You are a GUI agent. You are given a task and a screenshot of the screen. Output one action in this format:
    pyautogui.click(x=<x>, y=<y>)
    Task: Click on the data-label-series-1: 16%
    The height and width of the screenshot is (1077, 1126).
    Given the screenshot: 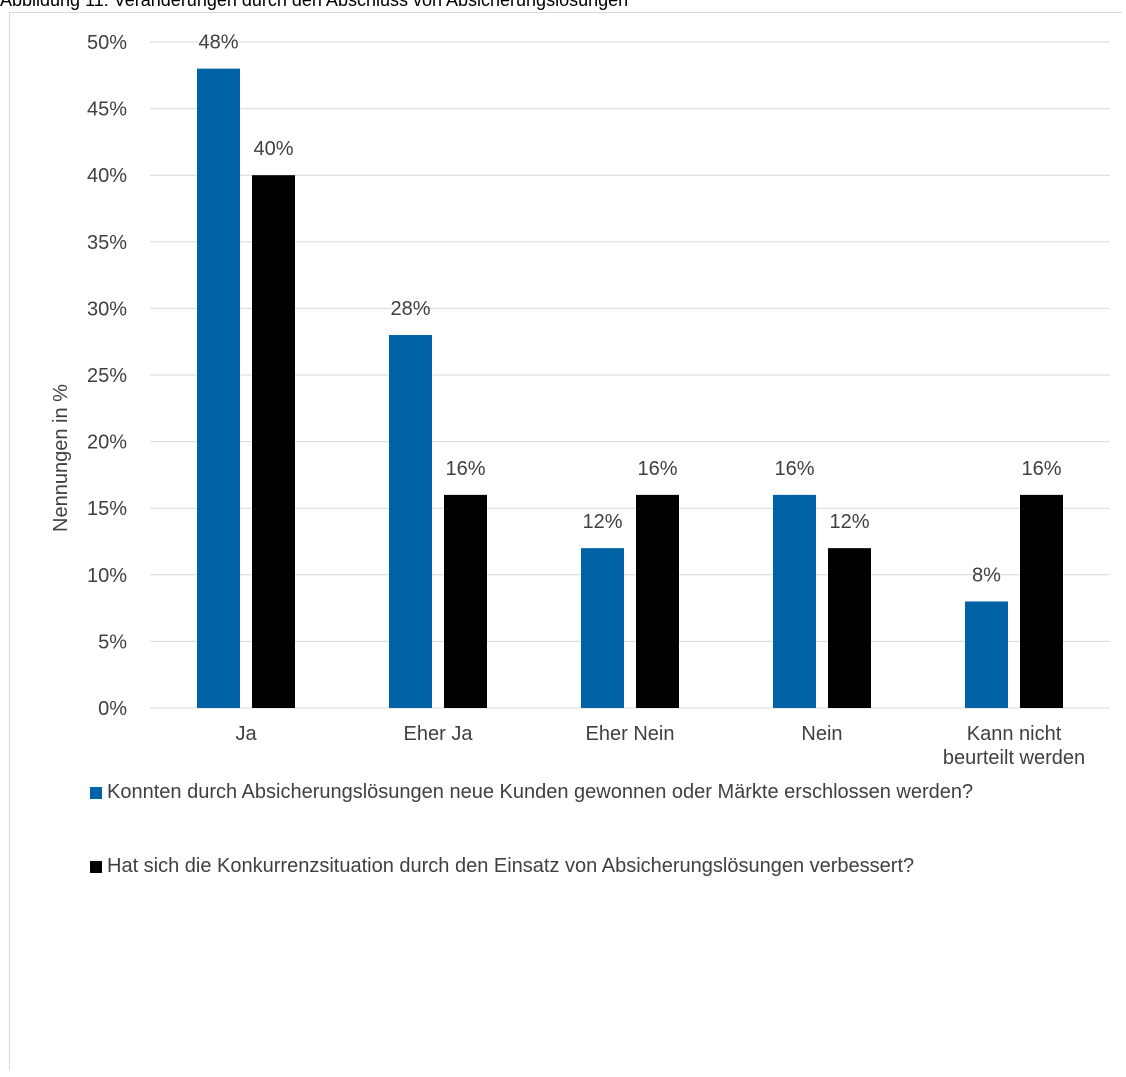 What is the action you would take?
    pyautogui.click(x=794, y=469)
    